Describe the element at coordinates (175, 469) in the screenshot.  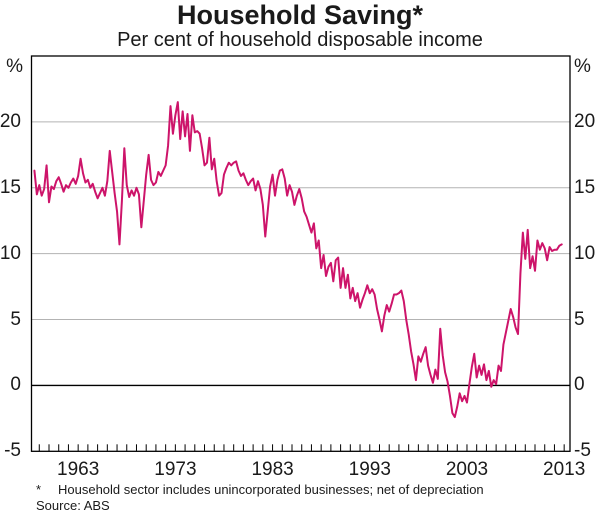
I see `x-tick-label: 1973` at that location.